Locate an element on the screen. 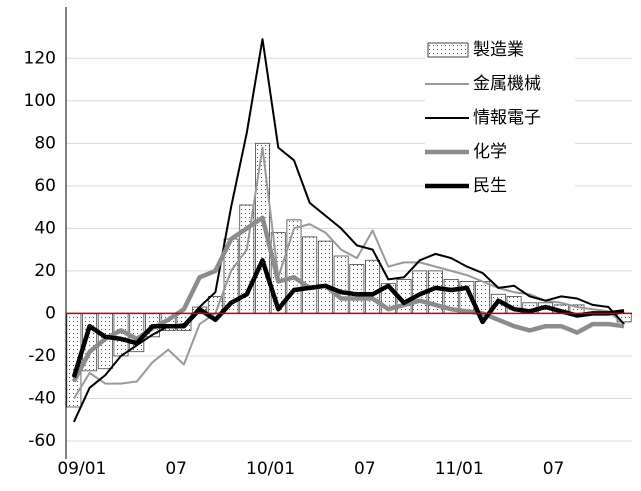  x-tick-label: 10/01 is located at coordinates (270, 469).